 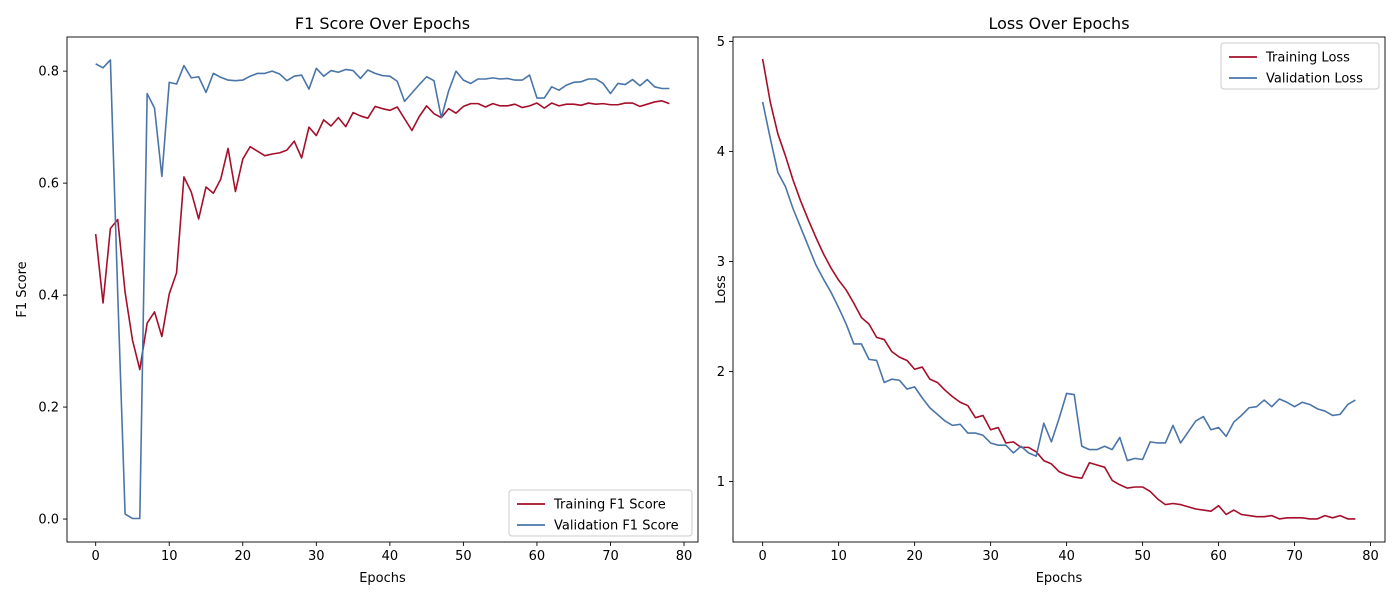 What do you see at coordinates (721, 152) in the screenshot?
I see `loss-y-tick-label: 4` at bounding box center [721, 152].